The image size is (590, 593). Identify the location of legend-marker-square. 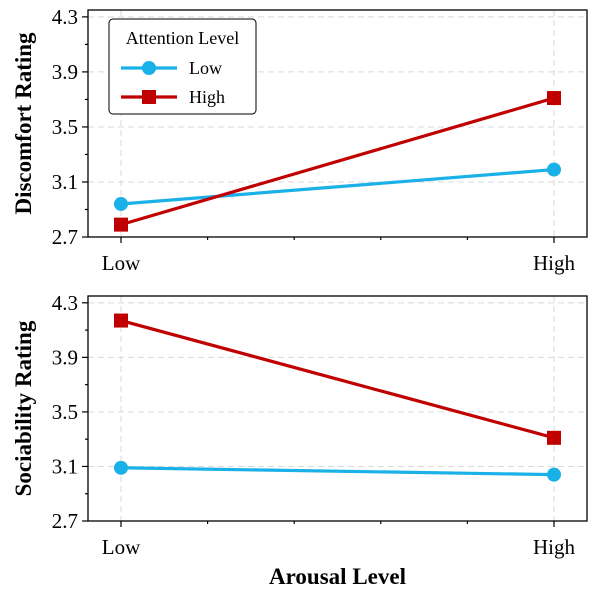
(149, 97).